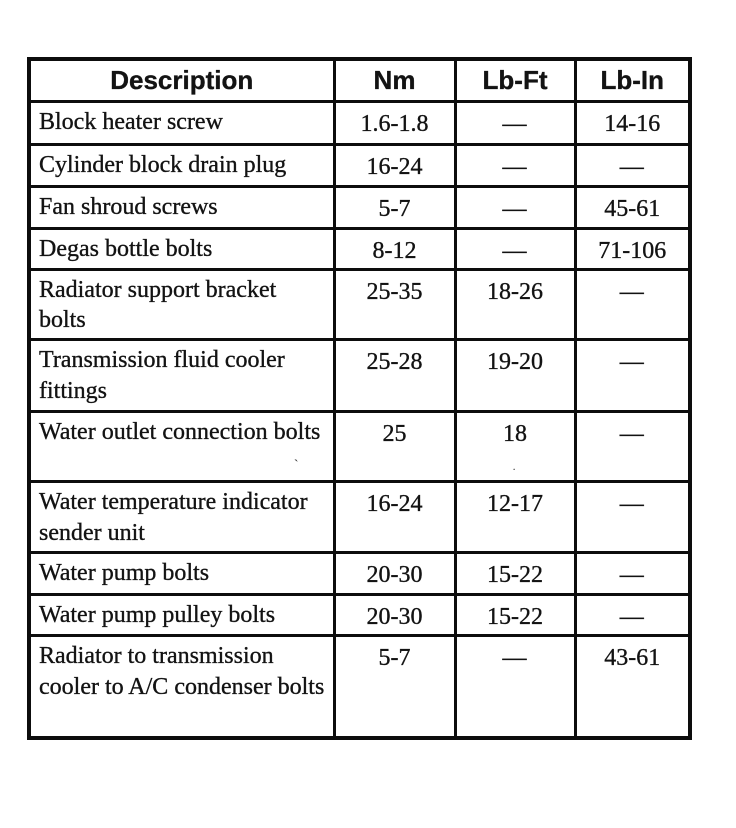  Describe the element at coordinates (181, 207) in the screenshot. I see `cell-description: Fan shroud screws` at that location.